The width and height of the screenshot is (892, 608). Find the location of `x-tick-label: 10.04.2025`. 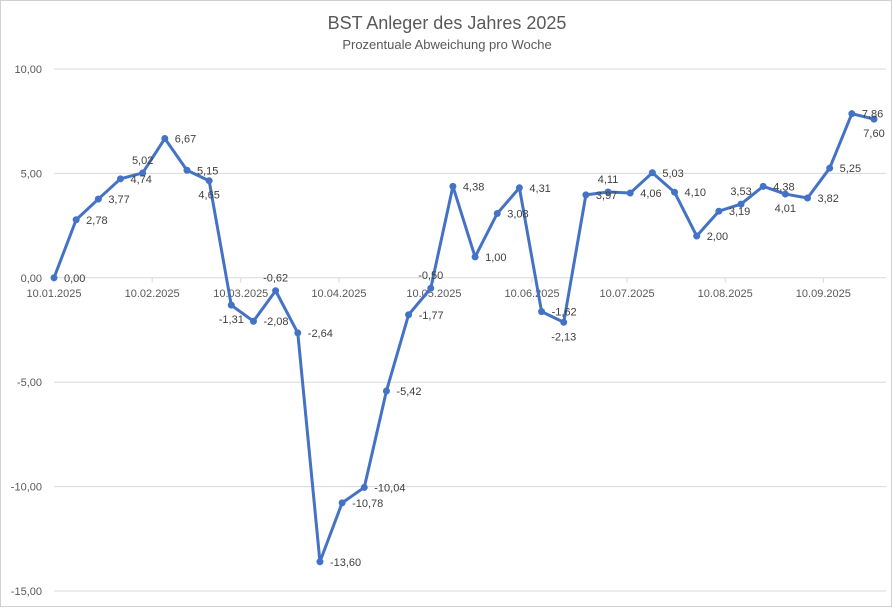

x-tick-label: 10.04.2025 is located at coordinates (338, 294).